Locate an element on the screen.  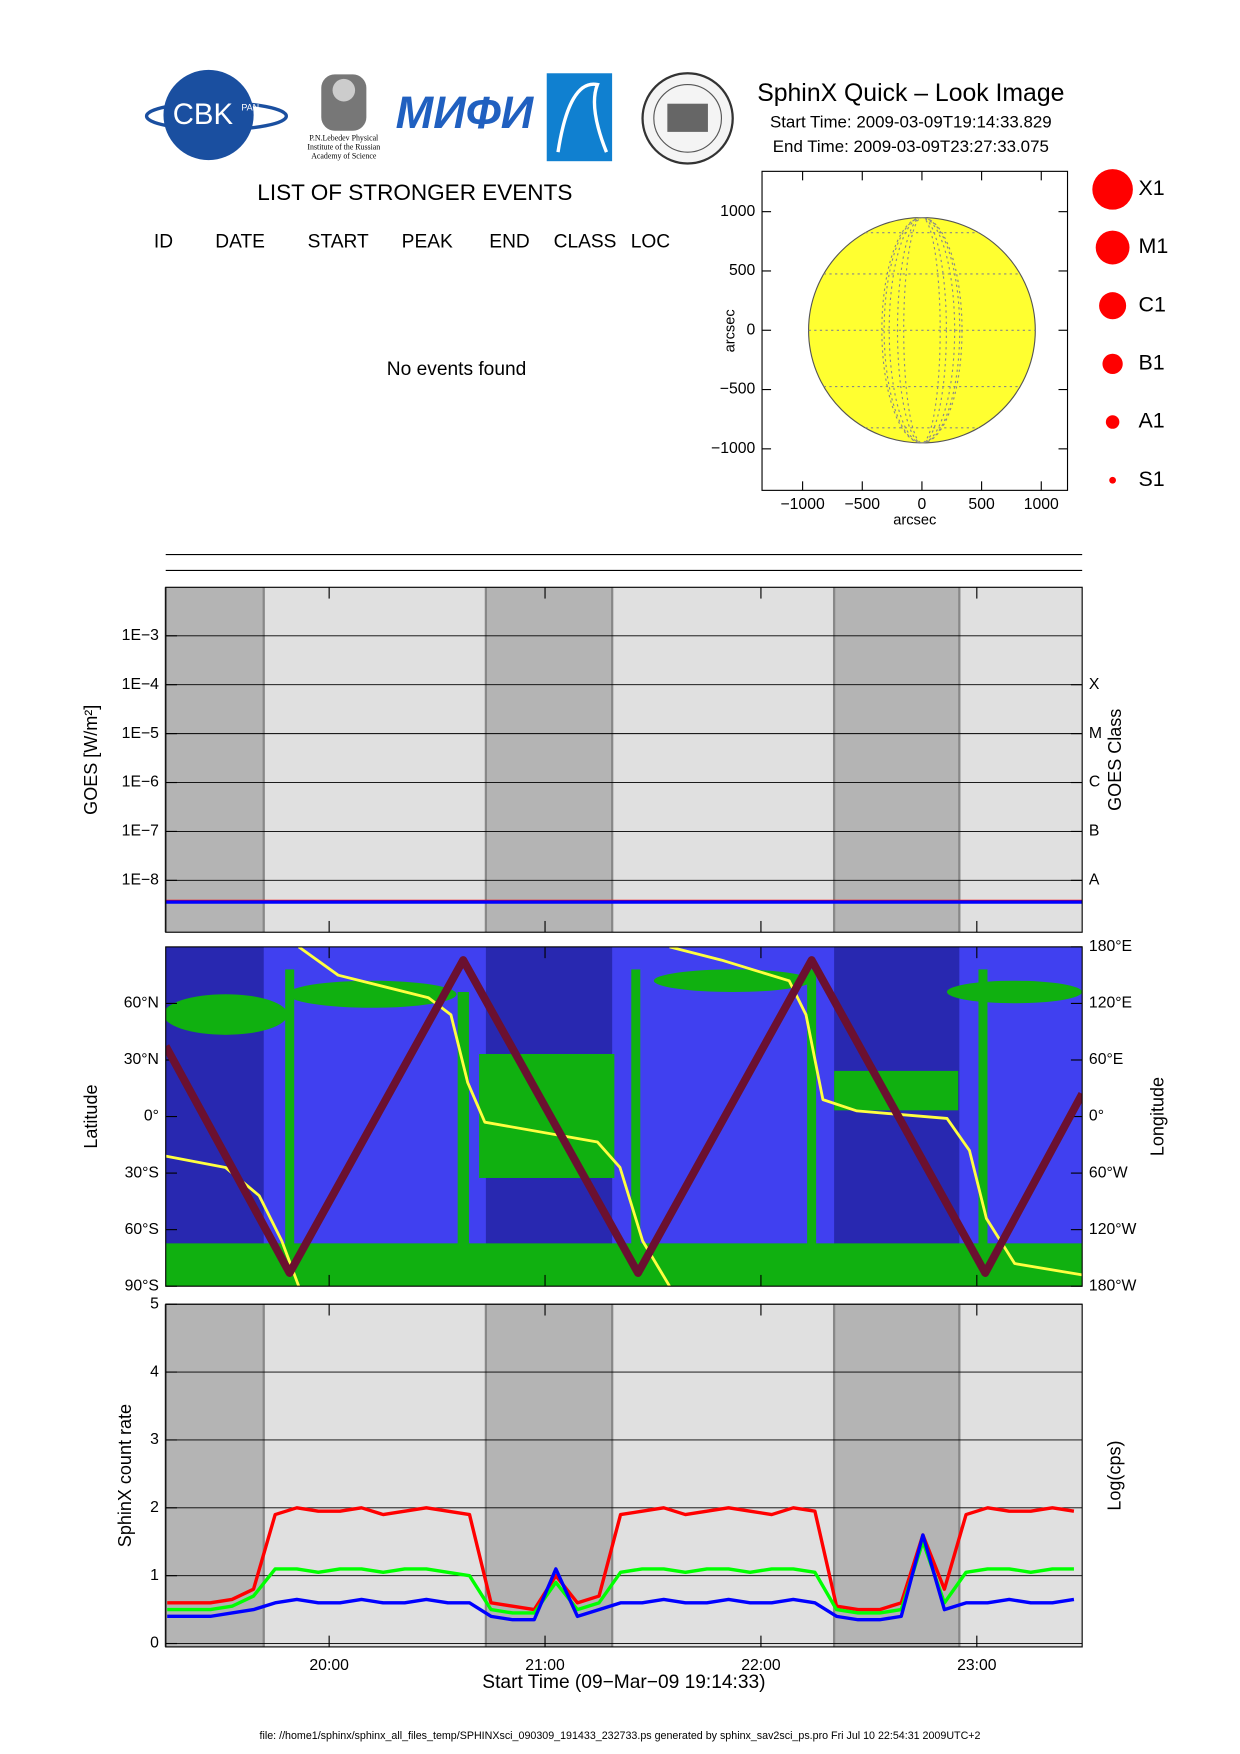
events-column: ID is located at coordinates (163, 241).